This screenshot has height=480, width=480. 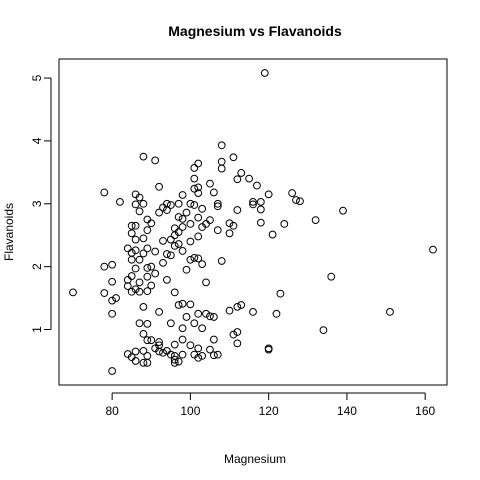 I want to click on y-ticks: 1 2 3 4 5, so click(x=40, y=203).